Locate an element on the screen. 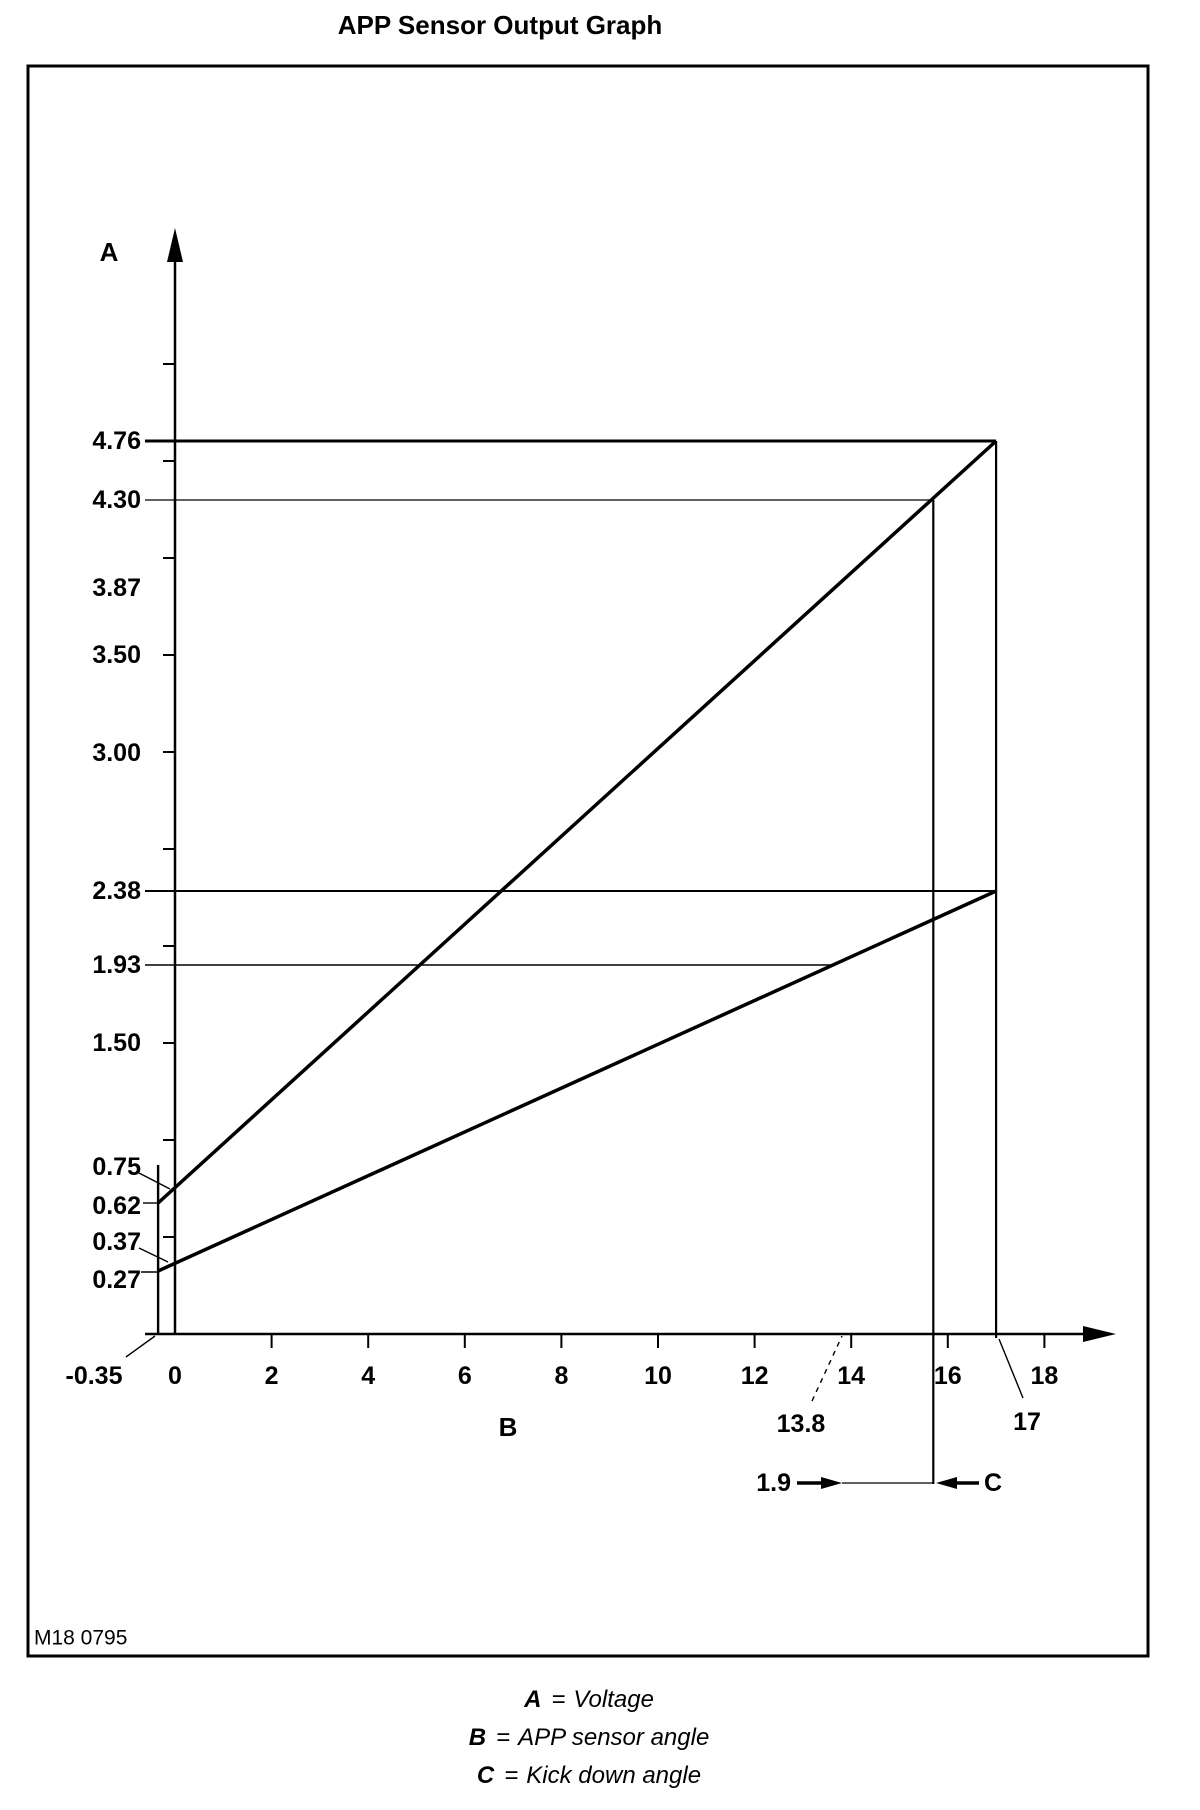 Image resolution: width=1200 pixels, height=1810 pixels. chart-title: APP Sensor Output Graph is located at coordinates (500, 25).